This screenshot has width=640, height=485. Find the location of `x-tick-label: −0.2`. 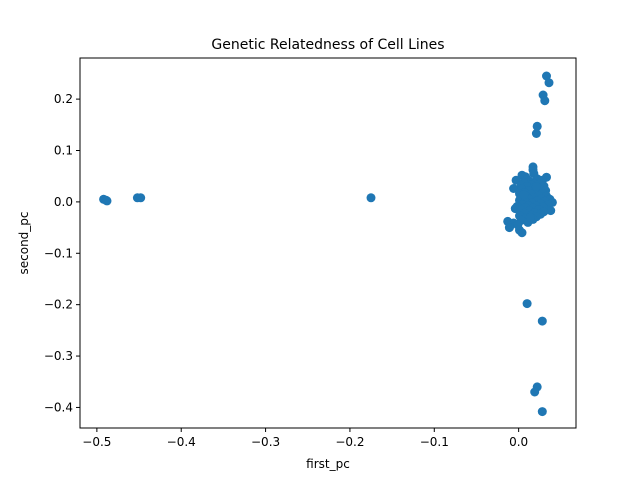

x-tick-label: −0.2 is located at coordinates (349, 442).